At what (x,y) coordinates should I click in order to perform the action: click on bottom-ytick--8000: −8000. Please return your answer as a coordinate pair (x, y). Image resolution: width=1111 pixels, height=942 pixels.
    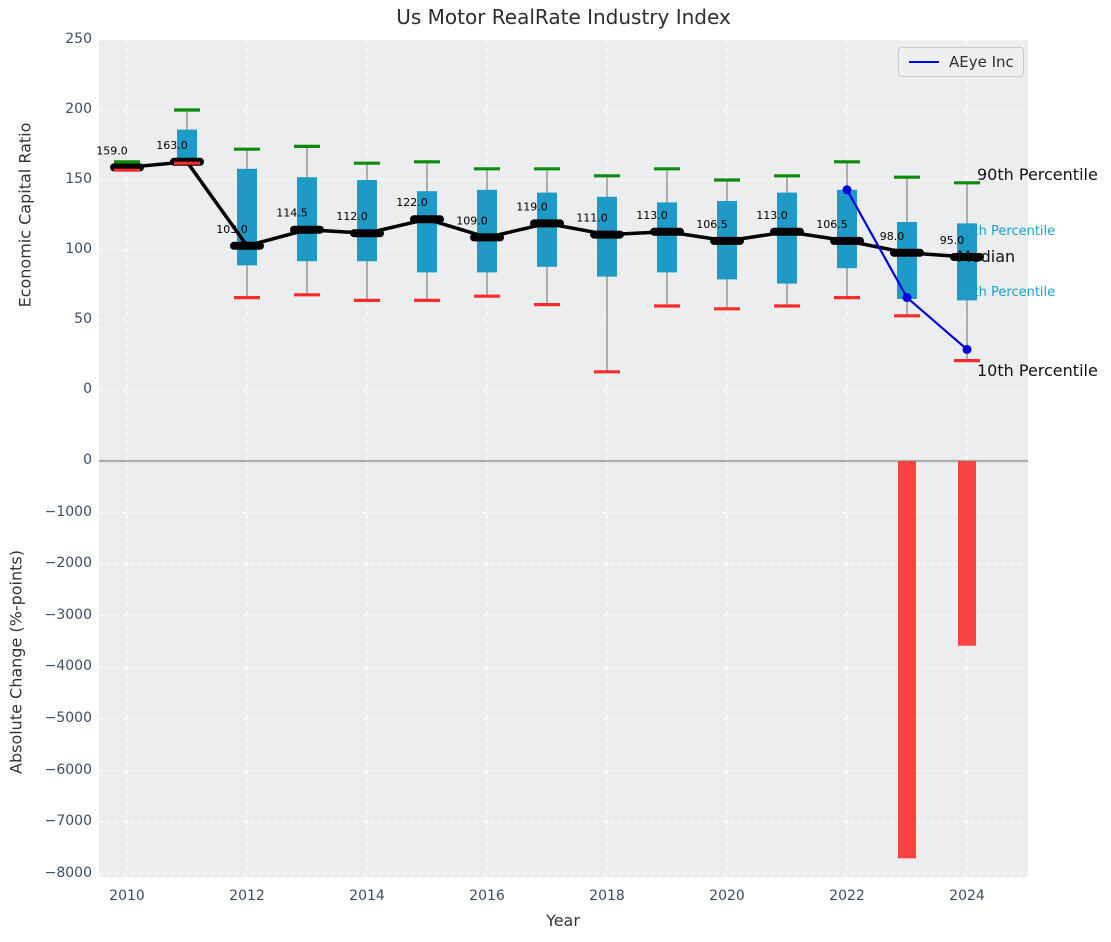
    Looking at the image, I should click on (68, 872).